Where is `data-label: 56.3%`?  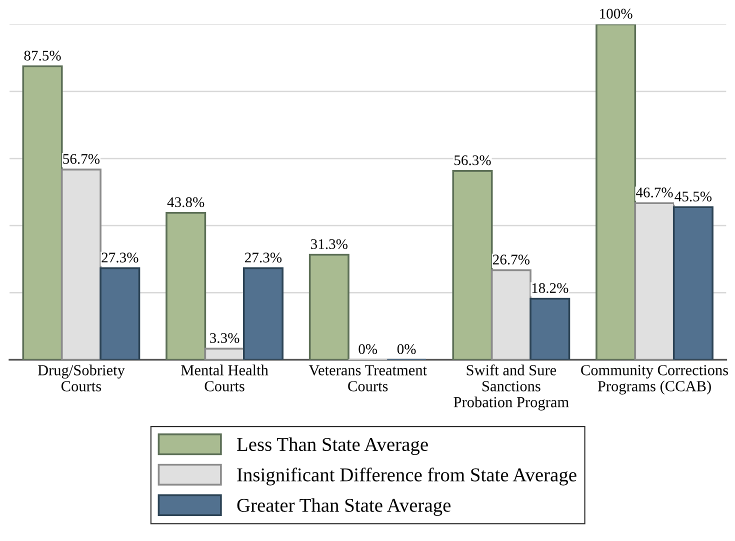 data-label: 56.3% is located at coordinates (472, 160).